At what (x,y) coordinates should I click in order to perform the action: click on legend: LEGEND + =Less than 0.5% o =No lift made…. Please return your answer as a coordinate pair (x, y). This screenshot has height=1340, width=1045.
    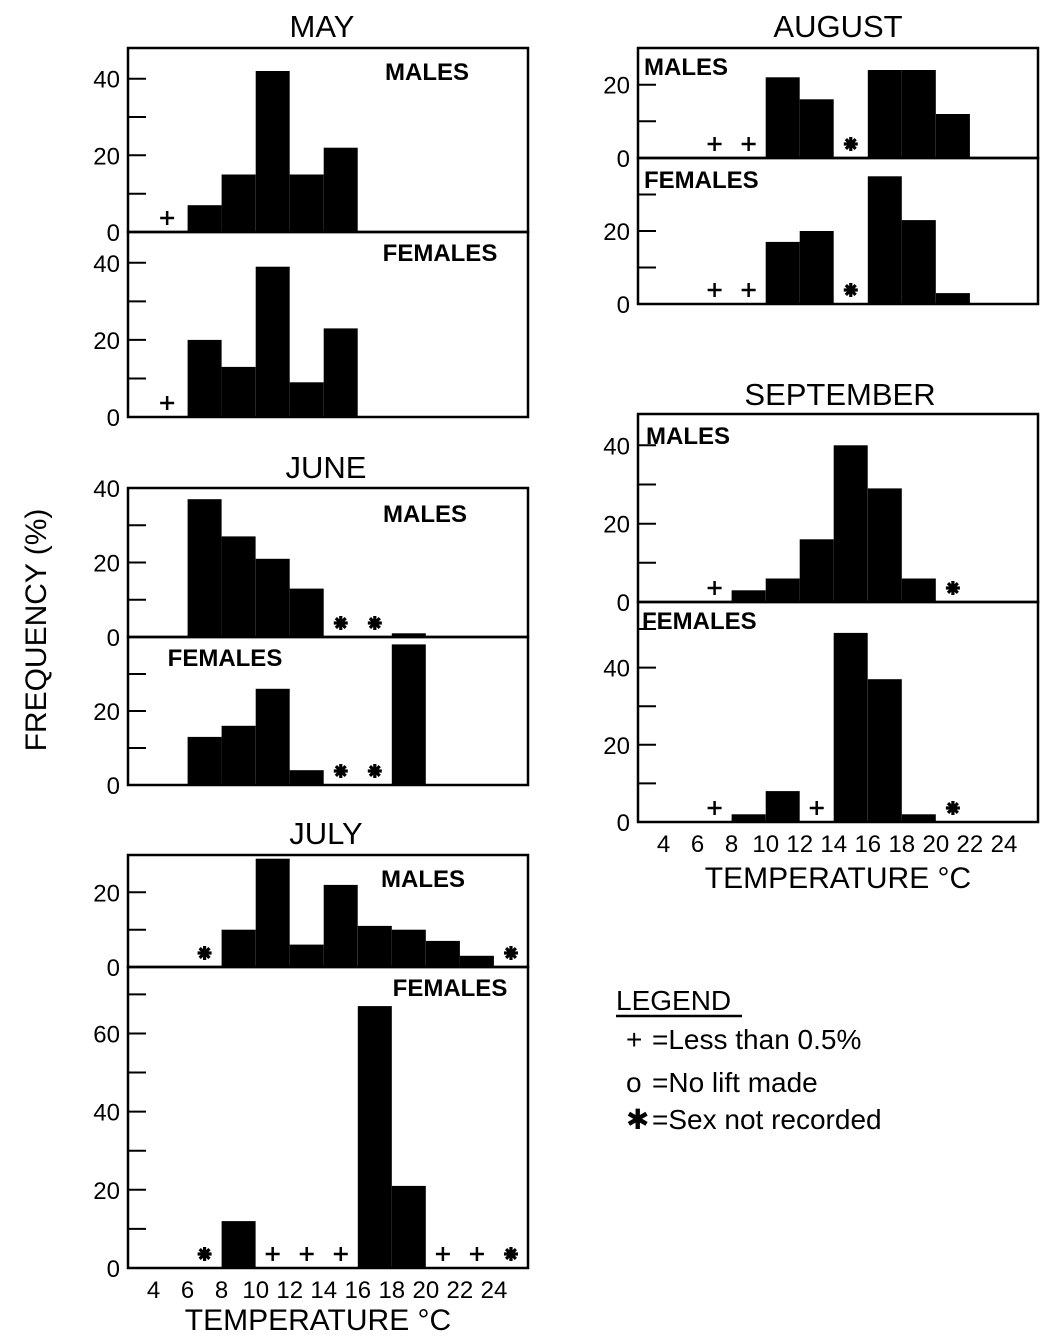
    Looking at the image, I should click on (749, 1060).